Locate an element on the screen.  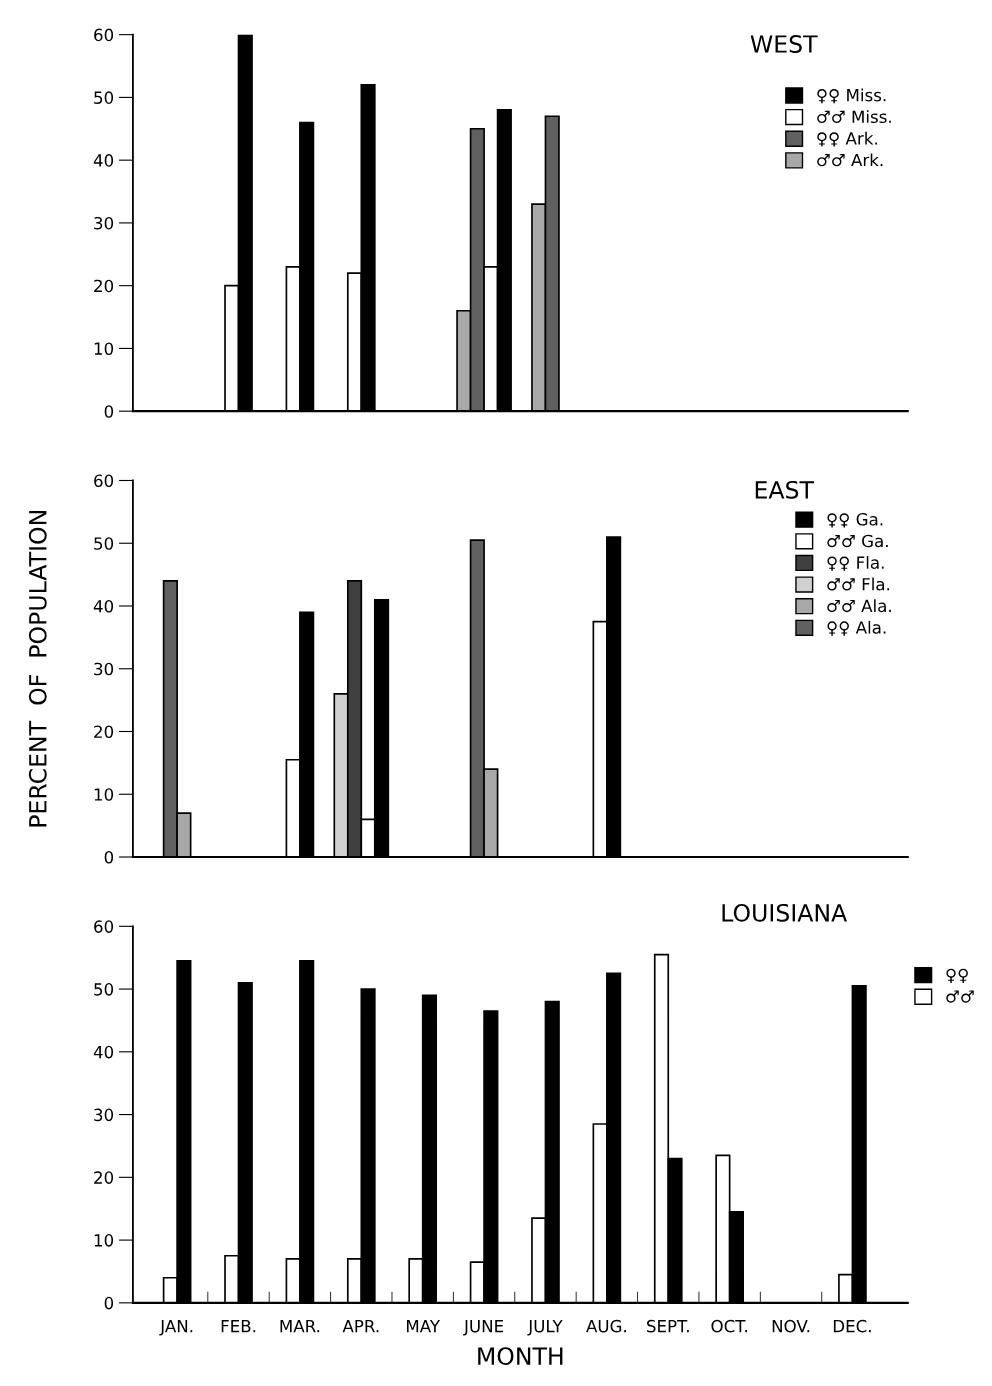
legend-label: ♂♂ Ga. is located at coordinates (857, 541).